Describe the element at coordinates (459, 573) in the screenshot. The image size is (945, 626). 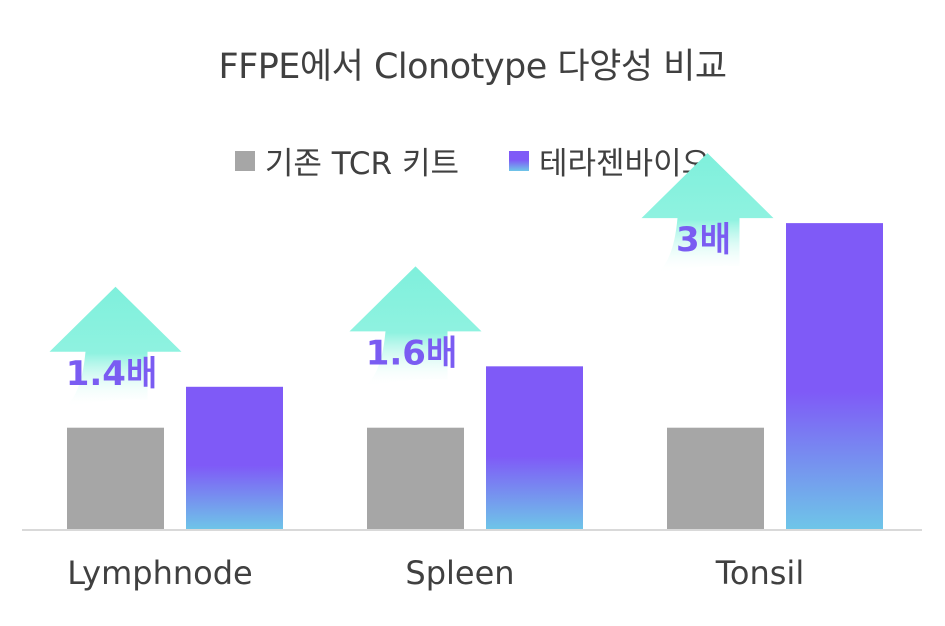
I see `x-tick-label-spleen: Spleen` at that location.